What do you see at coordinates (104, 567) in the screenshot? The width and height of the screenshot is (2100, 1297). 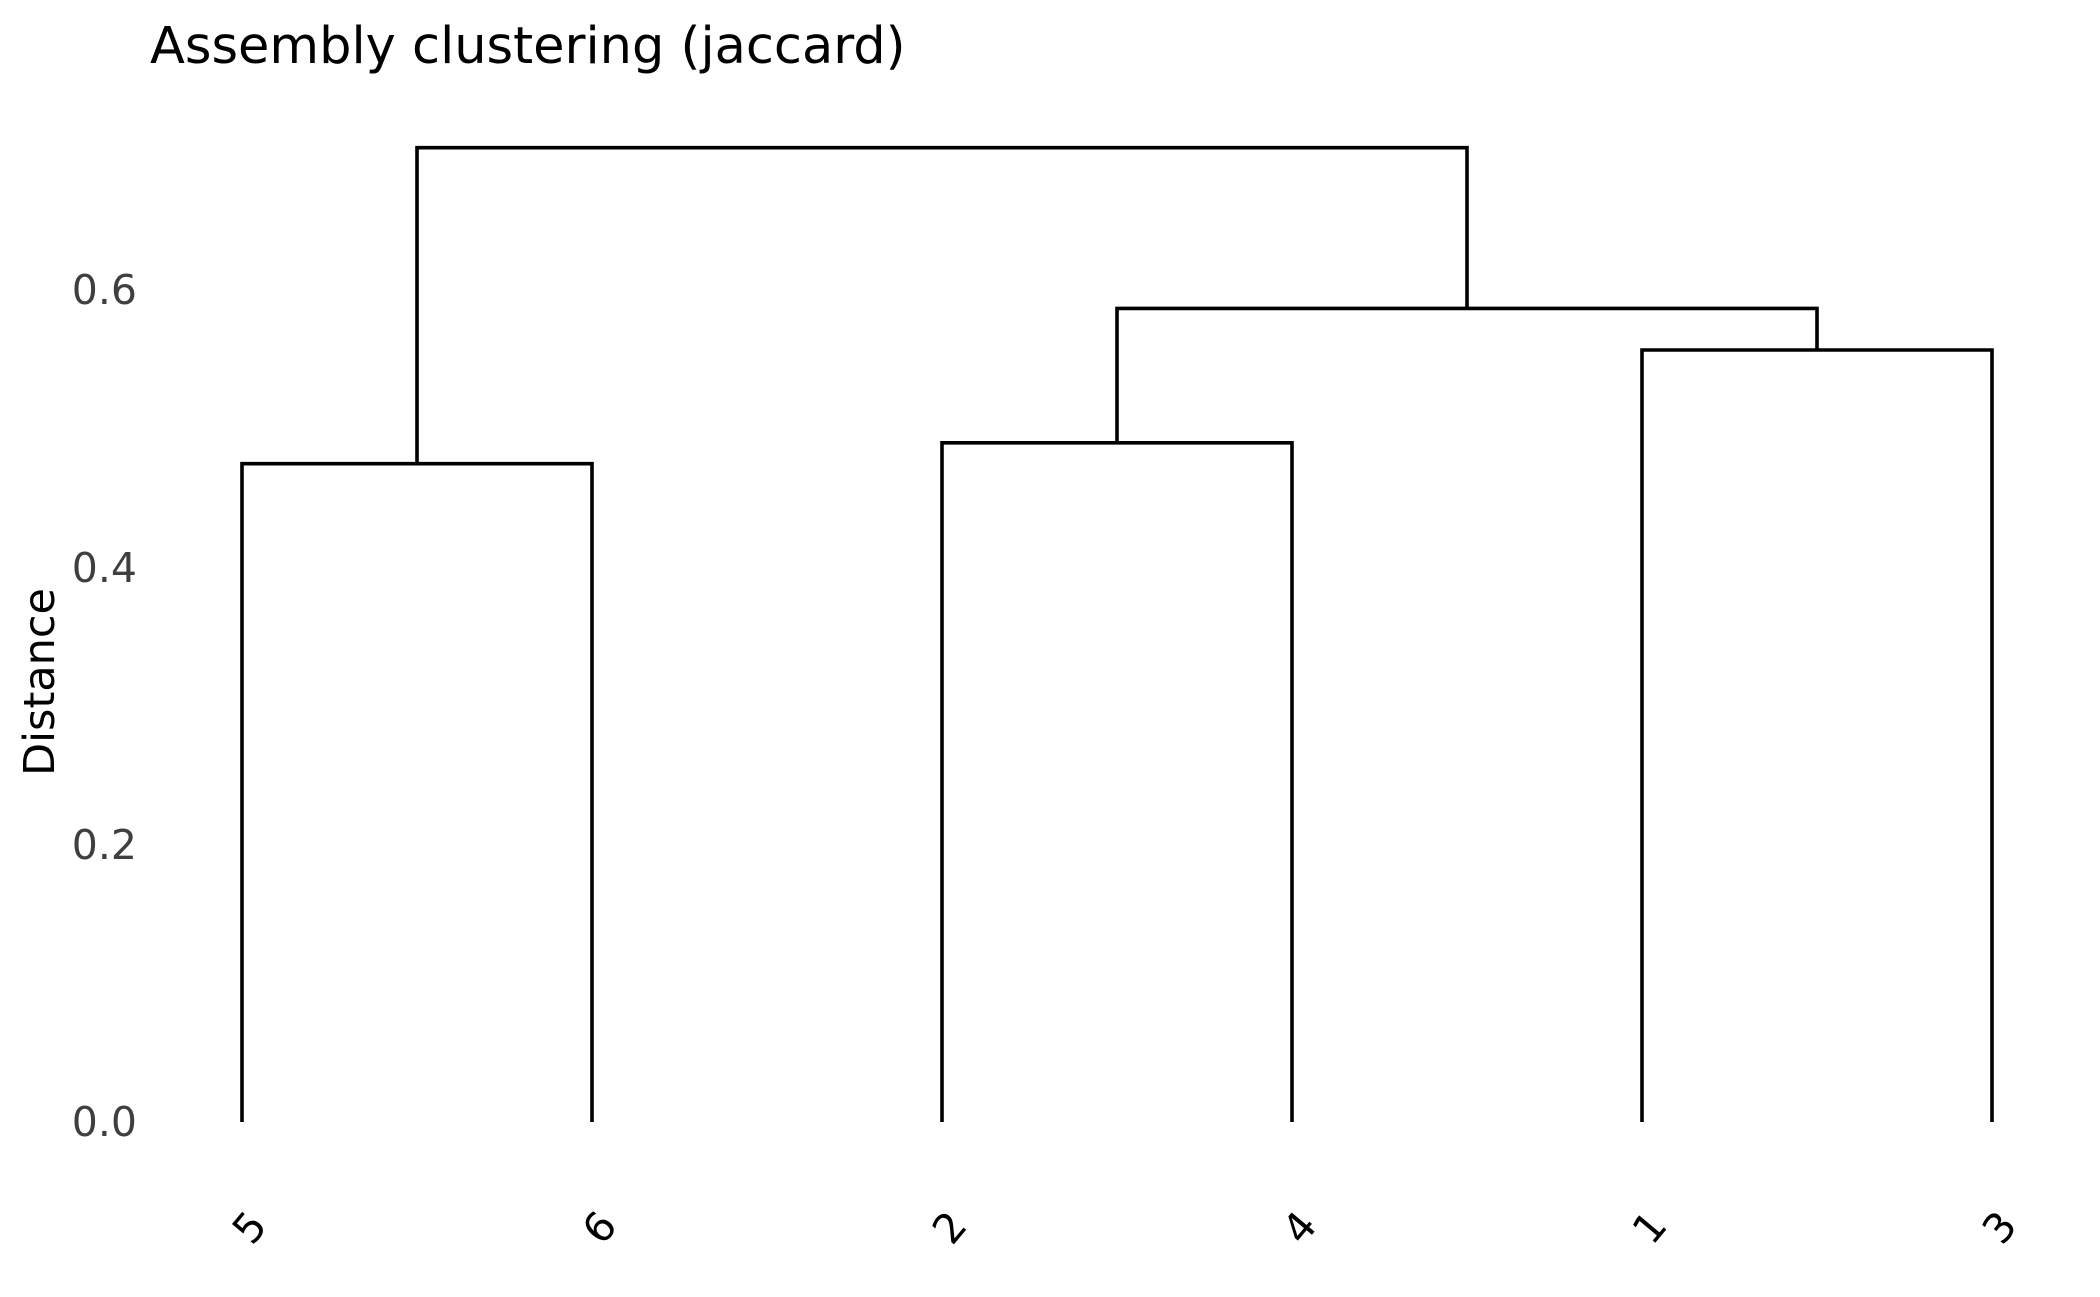 I see `y-tick-label: 0.4` at bounding box center [104, 567].